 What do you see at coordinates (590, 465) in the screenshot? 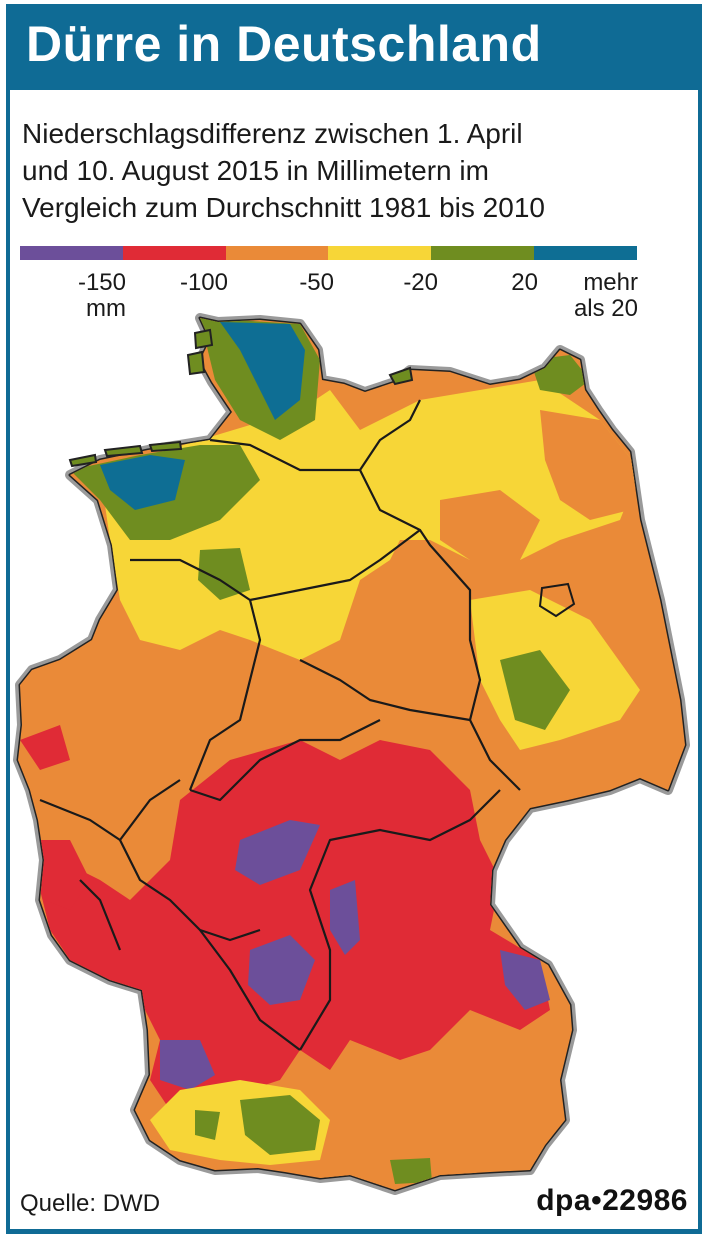
I see `zone-orange-northeast` at bounding box center [590, 465].